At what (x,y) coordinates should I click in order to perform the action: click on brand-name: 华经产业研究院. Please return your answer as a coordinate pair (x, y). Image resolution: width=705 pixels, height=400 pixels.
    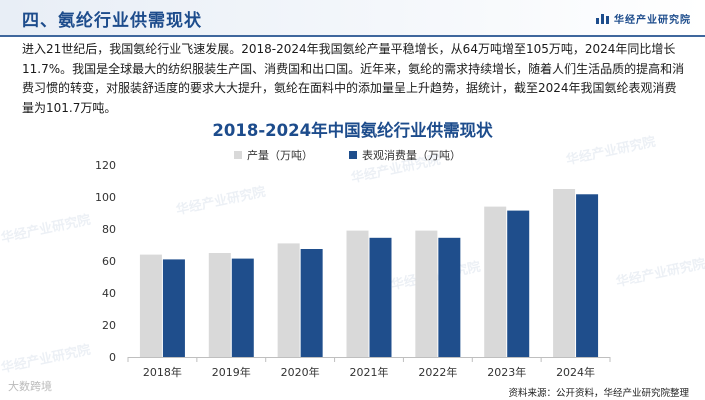
    Looking at the image, I should click on (652, 20).